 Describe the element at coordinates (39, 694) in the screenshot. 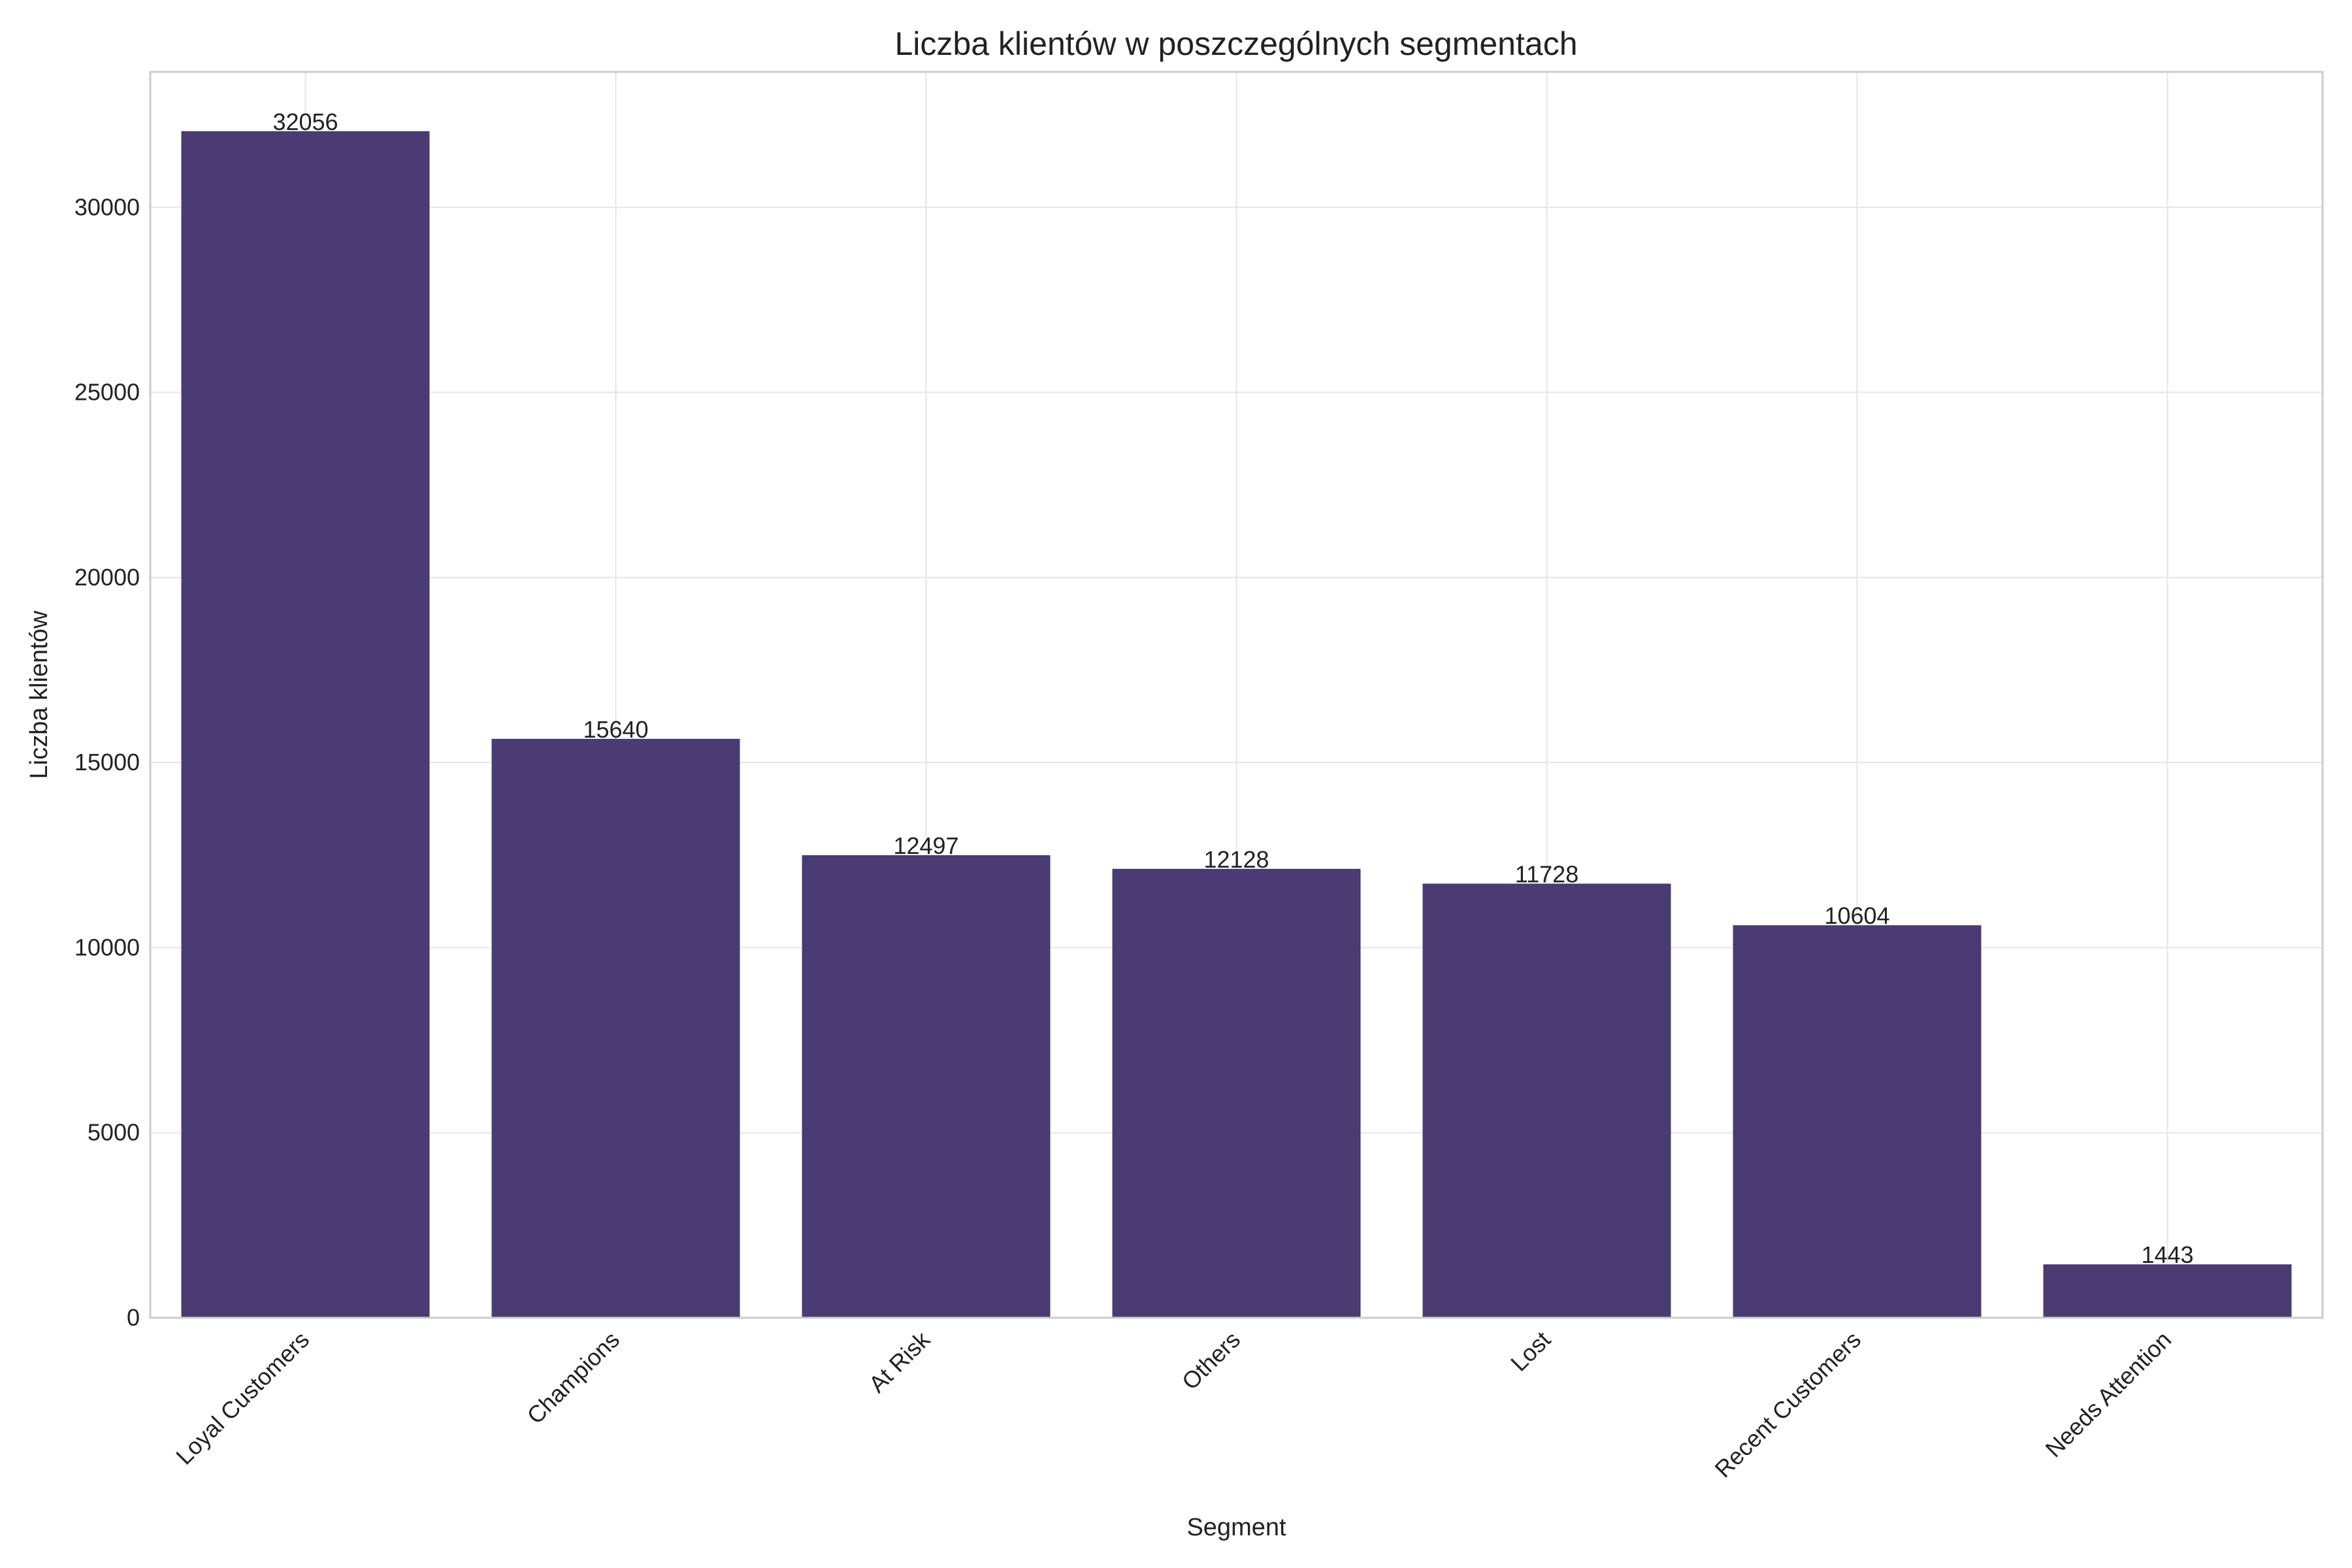

I see `y-axis-title: Liczba klientów` at that location.